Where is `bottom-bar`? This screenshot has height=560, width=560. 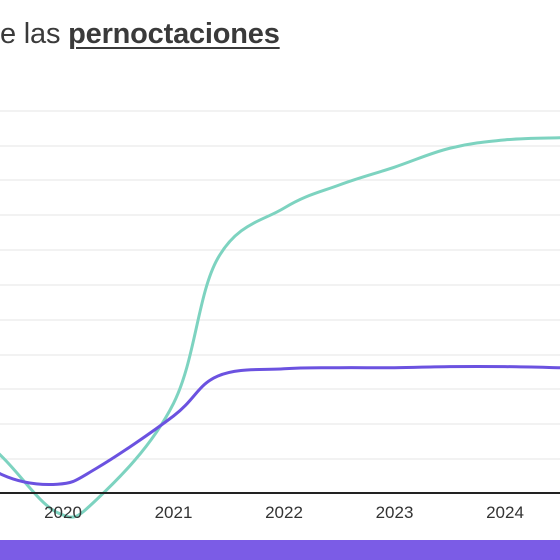 bottom-bar is located at coordinates (280, 550).